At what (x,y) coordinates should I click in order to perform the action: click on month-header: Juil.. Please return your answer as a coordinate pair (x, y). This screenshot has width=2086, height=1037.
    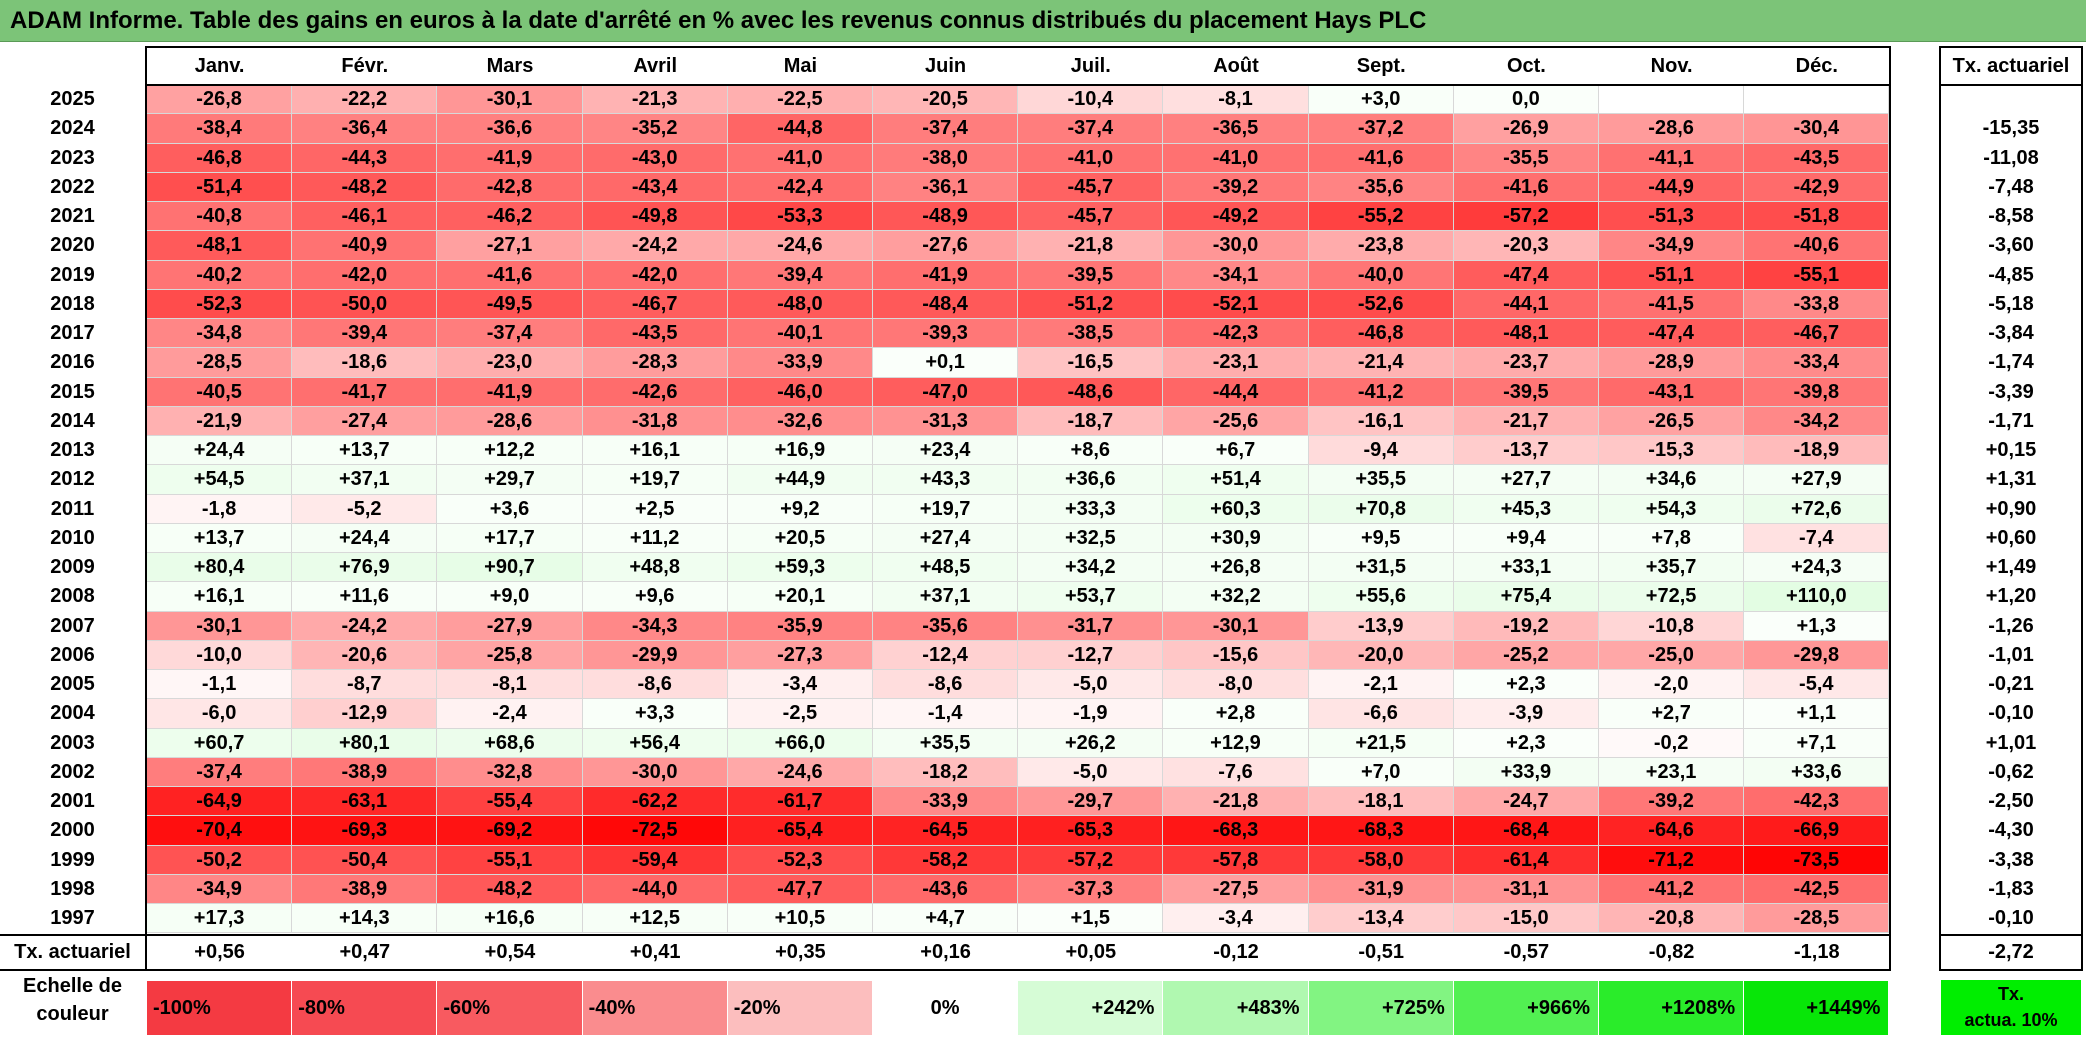
    Looking at the image, I should click on (1090, 66).